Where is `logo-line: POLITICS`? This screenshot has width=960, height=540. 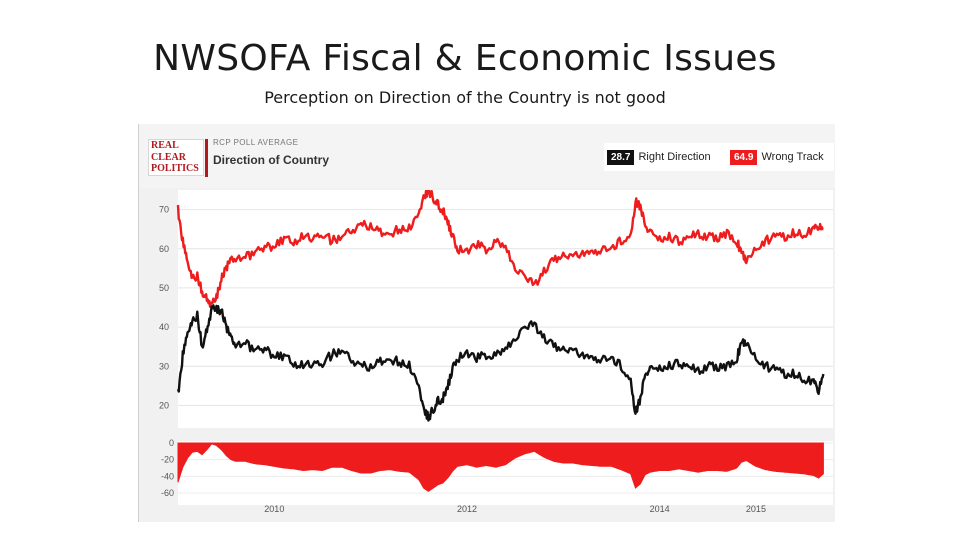 logo-line: POLITICS is located at coordinates (175, 168).